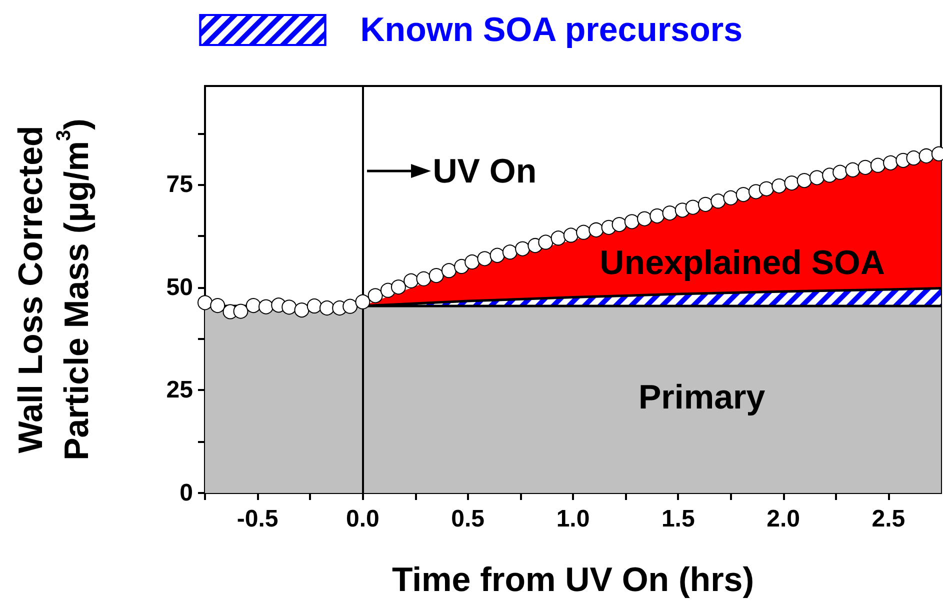 Image resolution: width=943 pixels, height=607 pixels. I want to click on x-tick-label: 0.5, so click(468, 519).